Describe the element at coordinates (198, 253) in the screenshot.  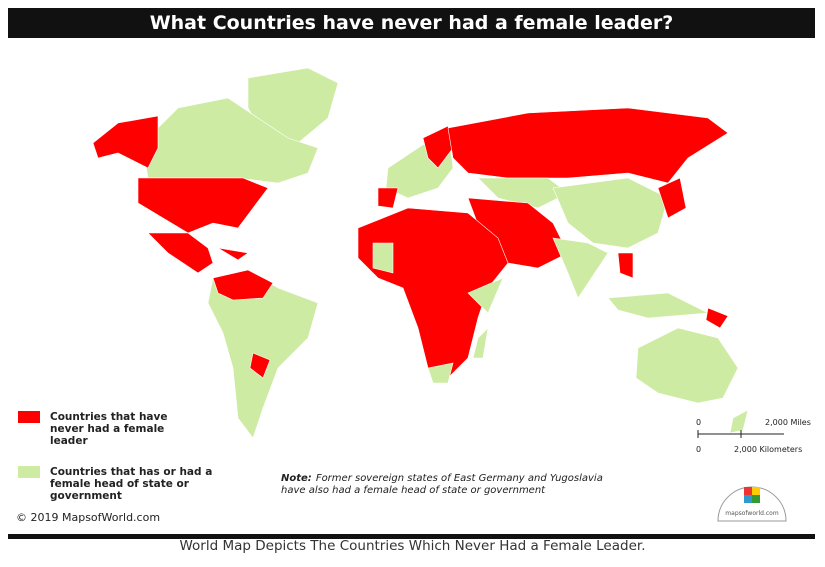
I see `central-america` at that location.